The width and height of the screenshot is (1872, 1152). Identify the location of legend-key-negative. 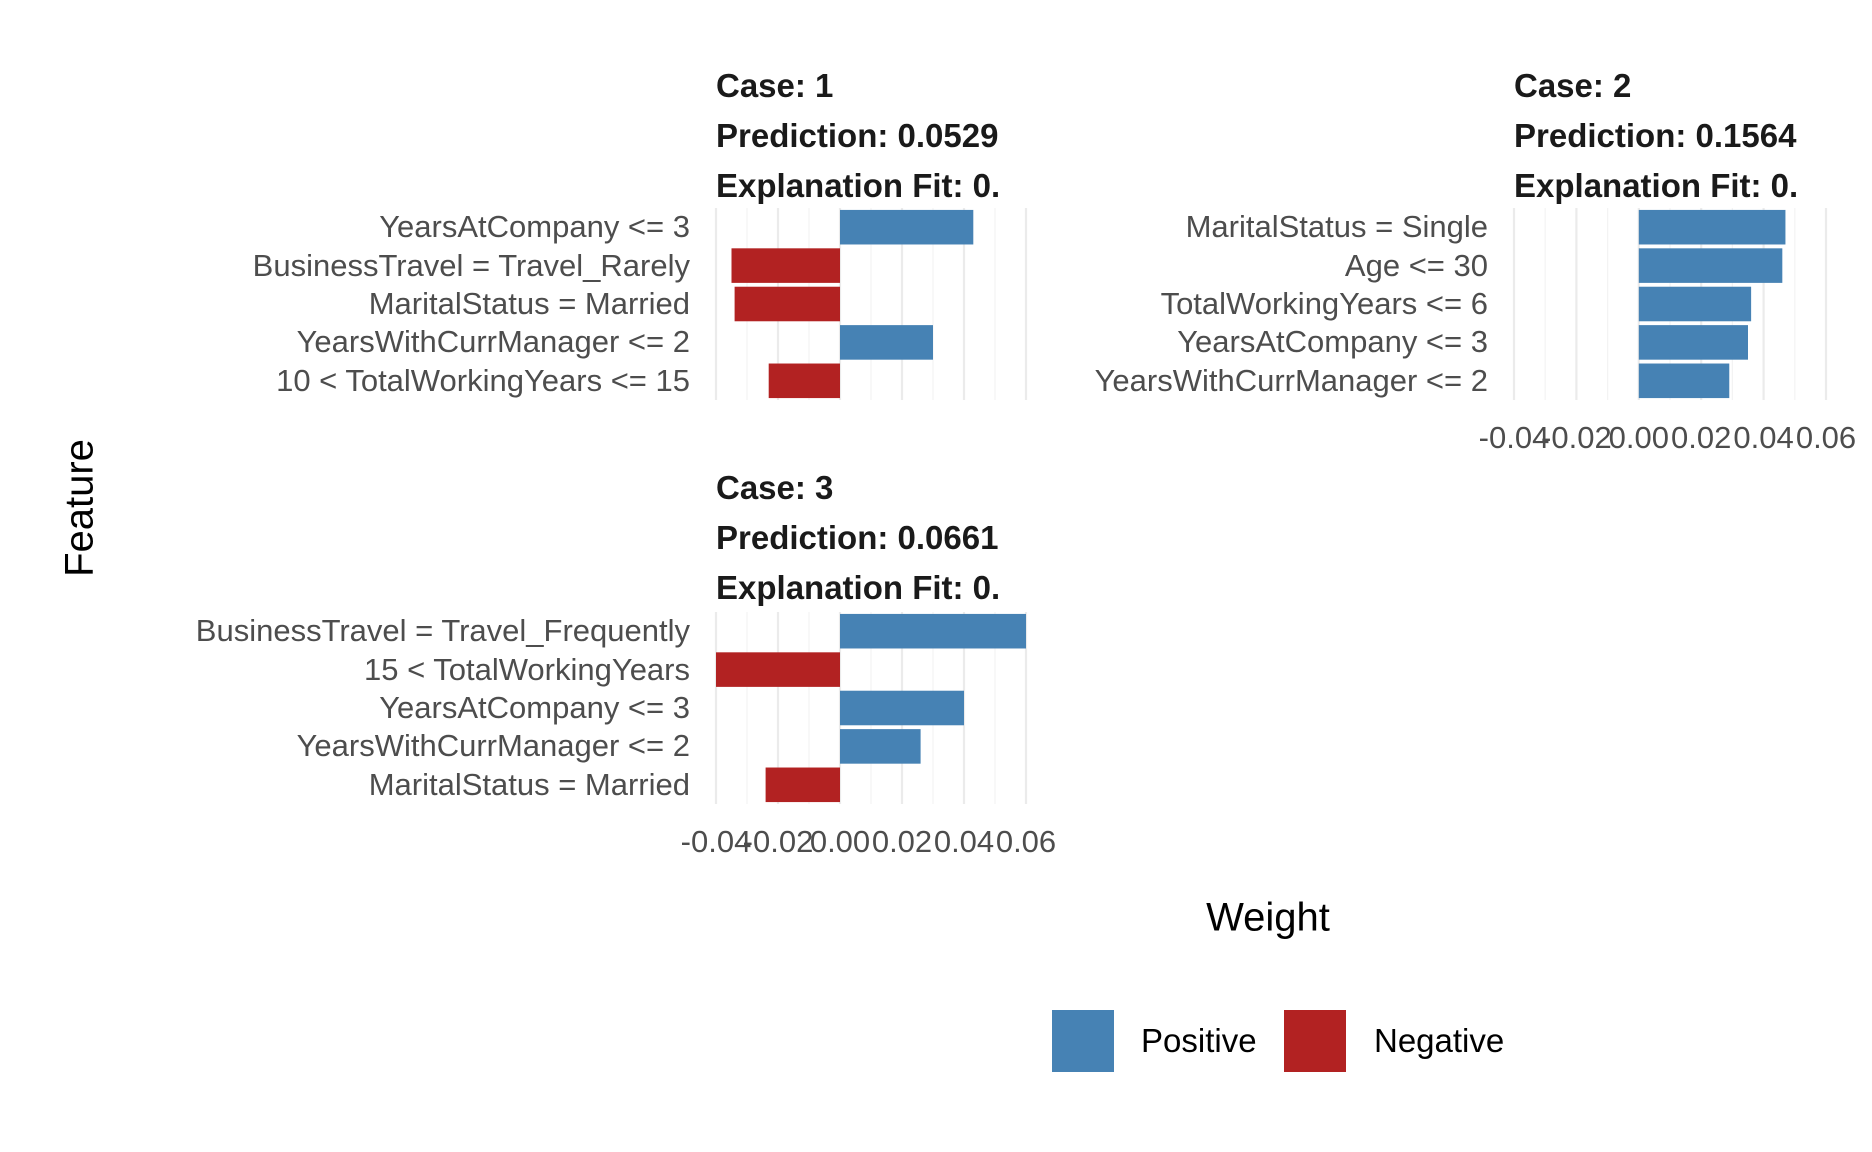
(1315, 1041).